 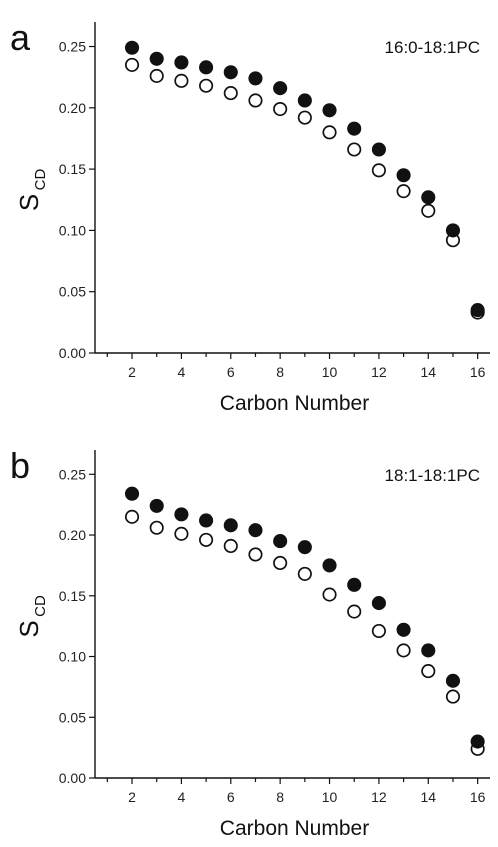 I want to click on panel-letter: a, so click(x=20, y=37).